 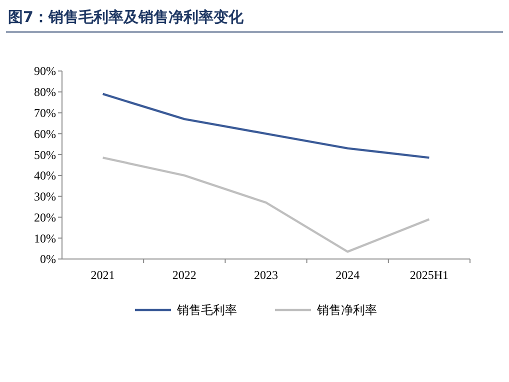 I want to click on legend-label: 销售毛利率, so click(x=206, y=310).